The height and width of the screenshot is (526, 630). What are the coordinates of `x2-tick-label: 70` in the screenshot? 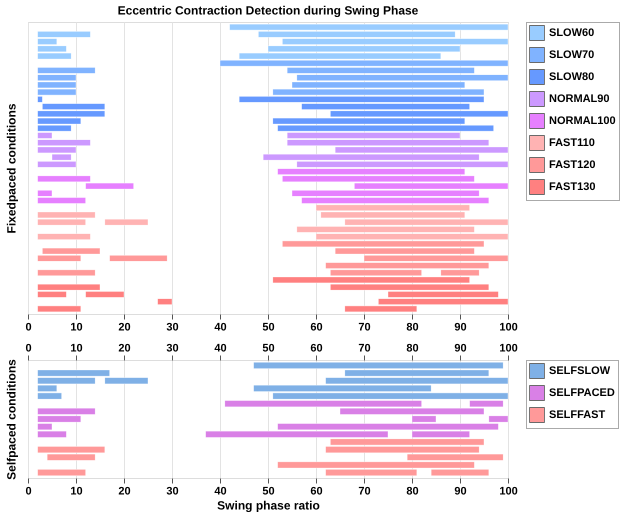 It's located at (364, 348).